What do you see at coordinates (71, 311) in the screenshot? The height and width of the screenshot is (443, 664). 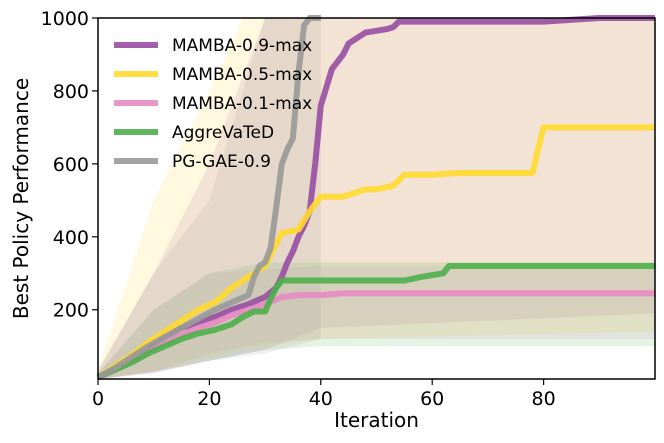 I see `y-tick-label: 200` at bounding box center [71, 311].